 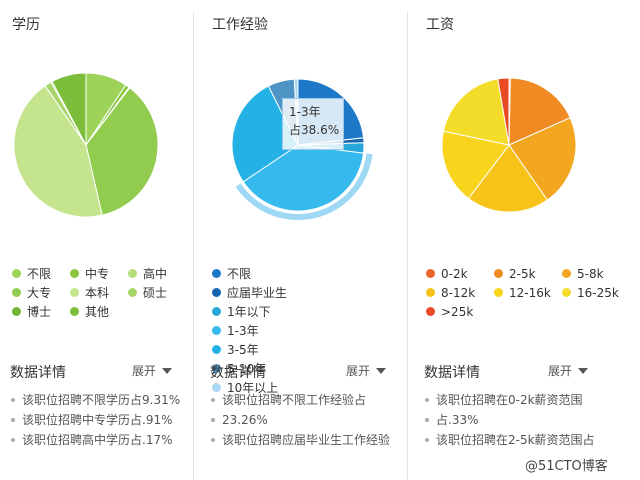 I want to click on watermark-text: @51CTO博客, so click(x=566, y=466).